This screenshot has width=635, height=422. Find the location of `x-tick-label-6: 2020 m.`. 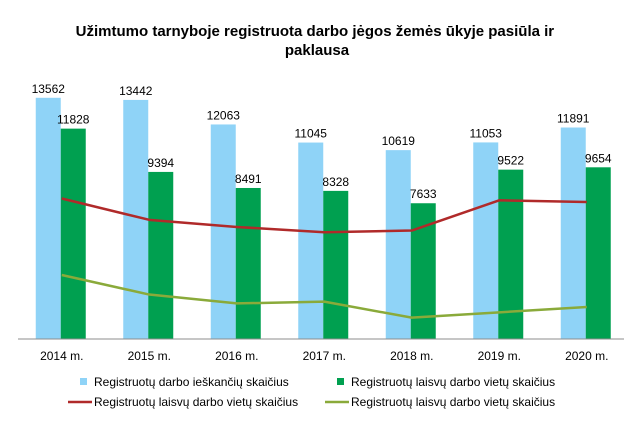

x-tick-label-6: 2020 m. is located at coordinates (586, 356).